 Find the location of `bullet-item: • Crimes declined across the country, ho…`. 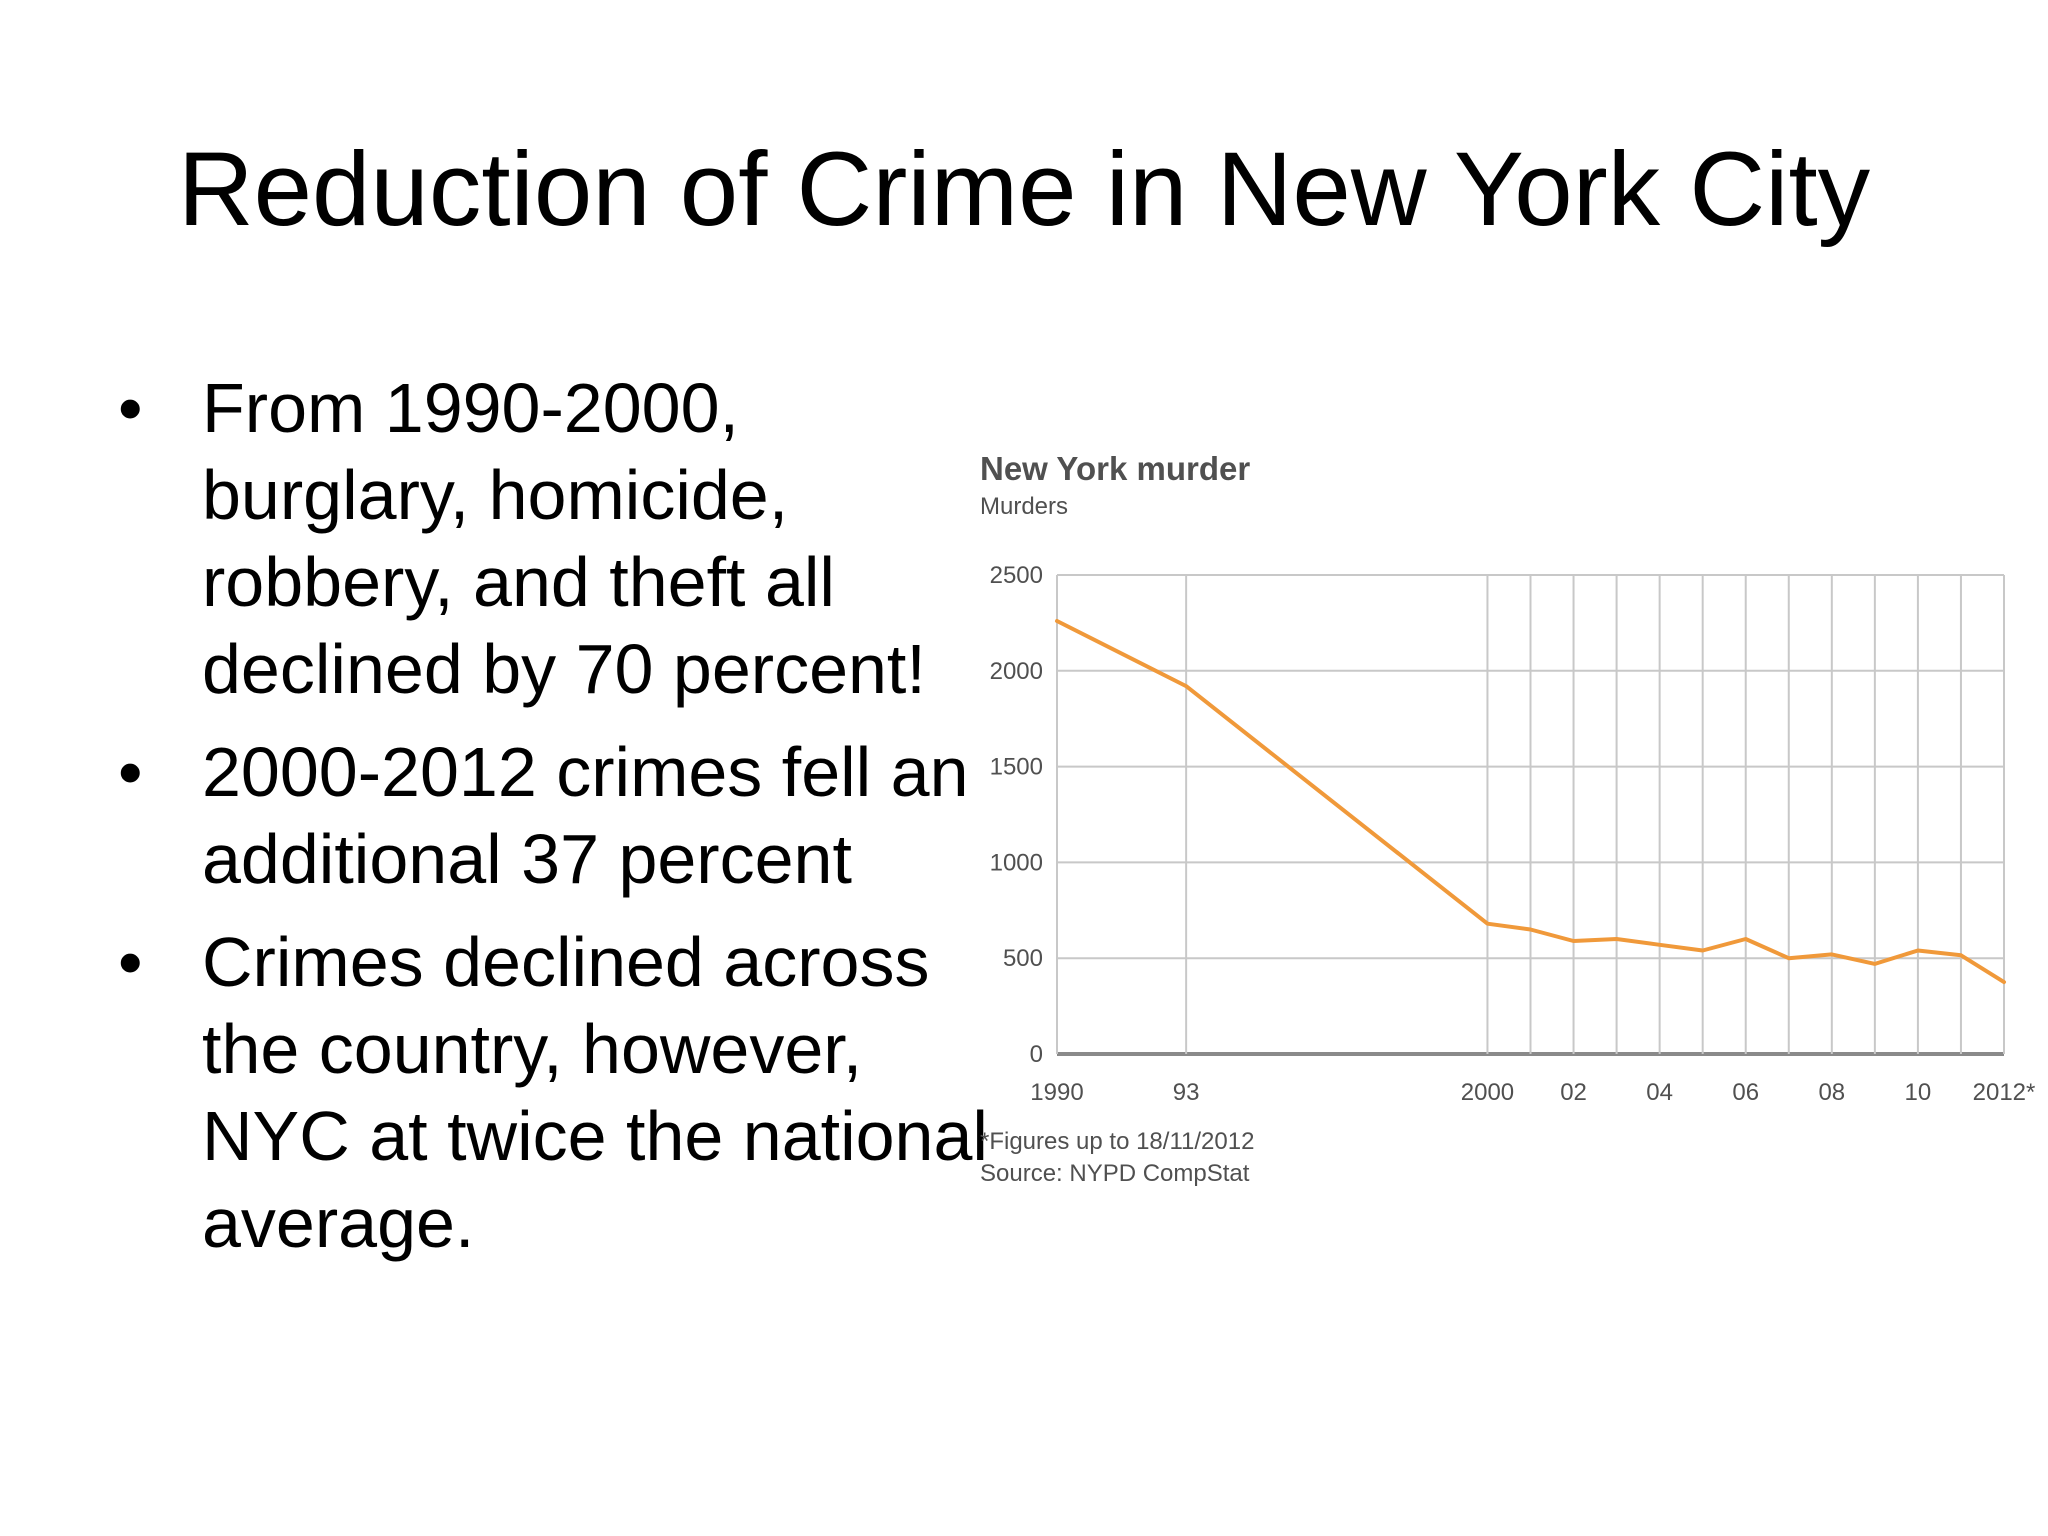

bullet-item: • Crimes declined across the country, ho… is located at coordinates (558, 1093).